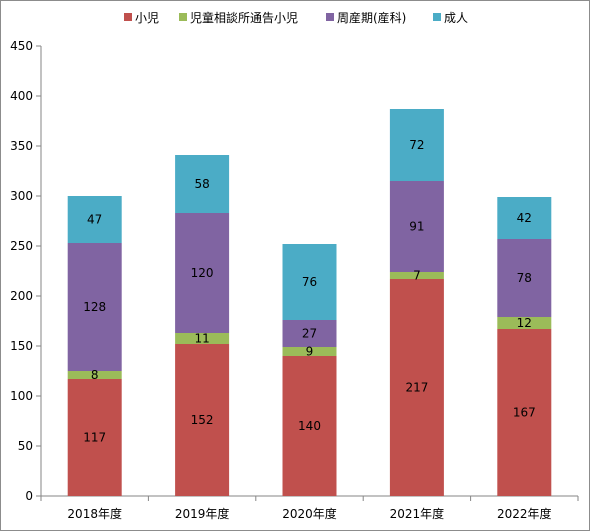 This screenshot has width=590, height=531. I want to click on data-label: 217, so click(416, 388).